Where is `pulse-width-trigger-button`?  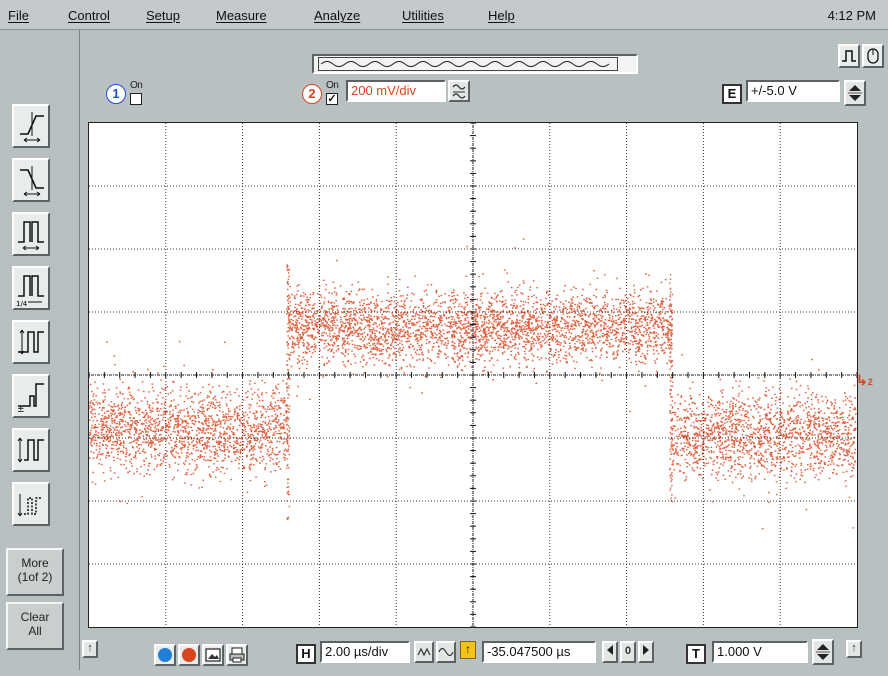
pulse-width-trigger-button is located at coordinates (31, 234).